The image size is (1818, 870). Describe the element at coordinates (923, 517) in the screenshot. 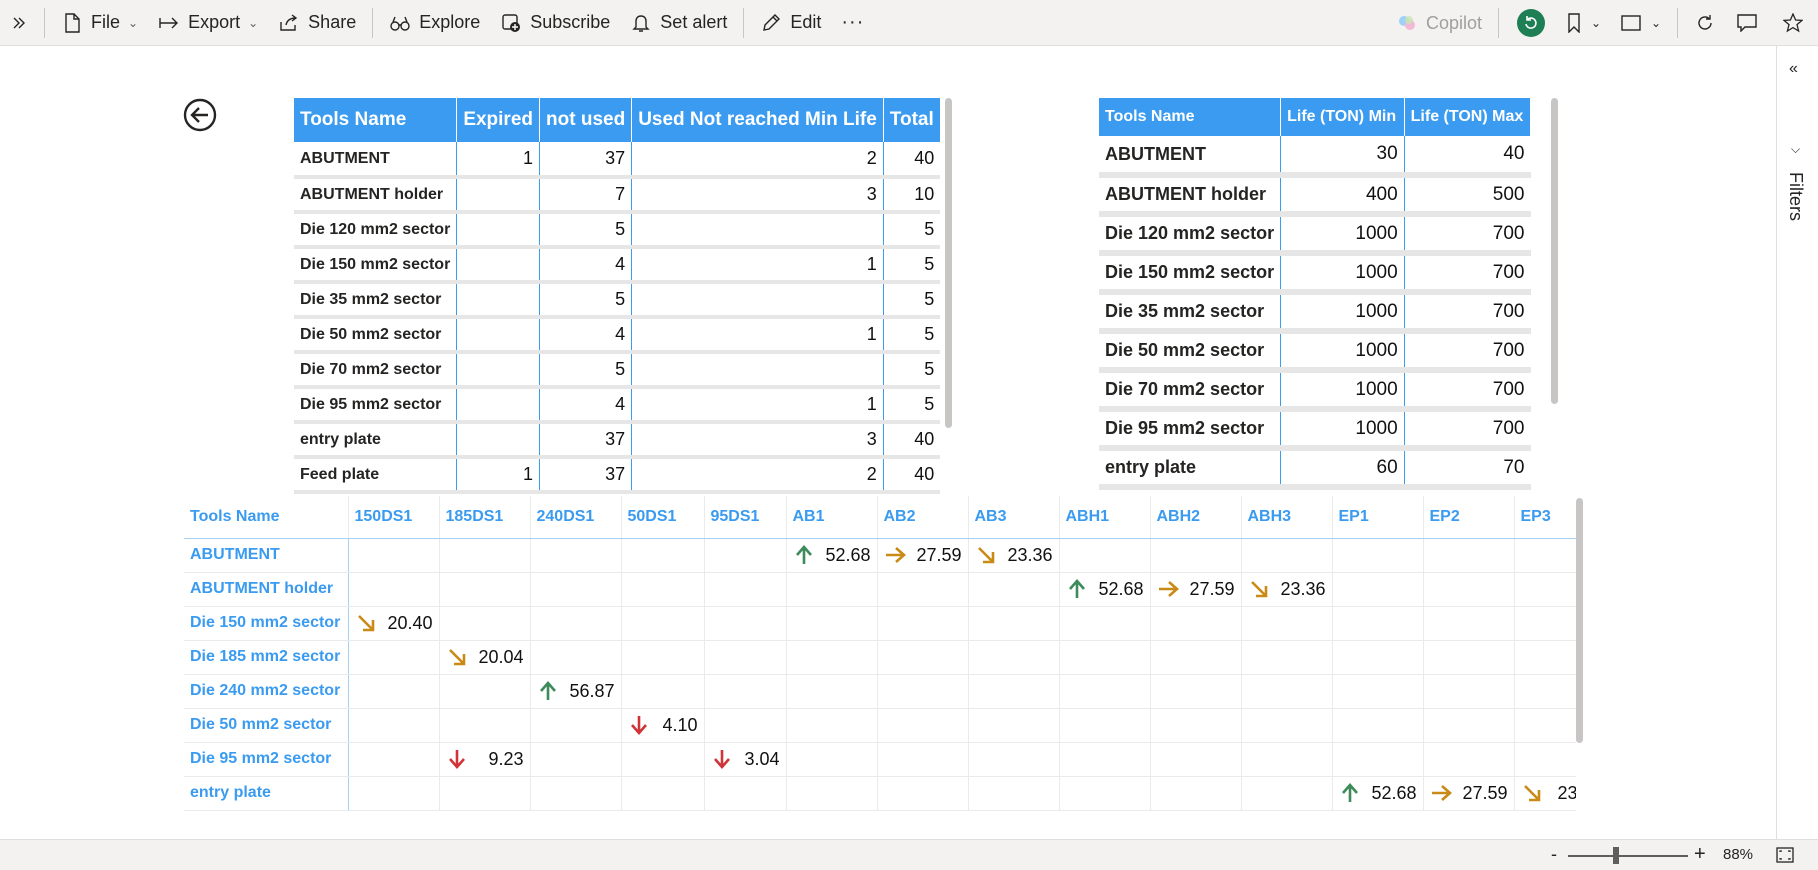

I see `matrix-column-header: AB2` at that location.